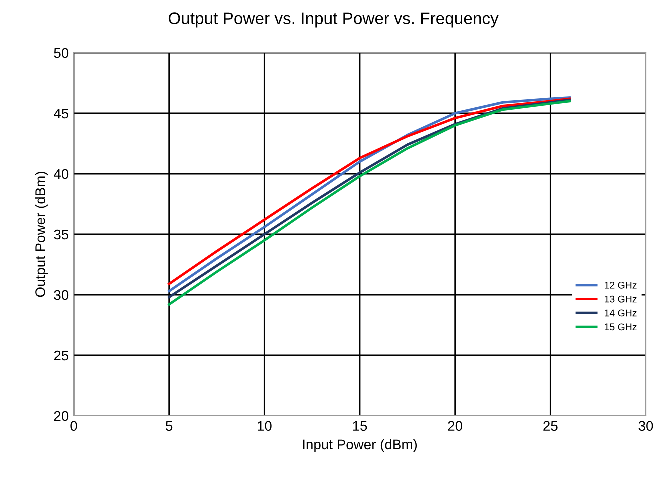 The image size is (667, 487). Describe the element at coordinates (74, 426) in the screenshot. I see `x-tick-label: 0` at that location.